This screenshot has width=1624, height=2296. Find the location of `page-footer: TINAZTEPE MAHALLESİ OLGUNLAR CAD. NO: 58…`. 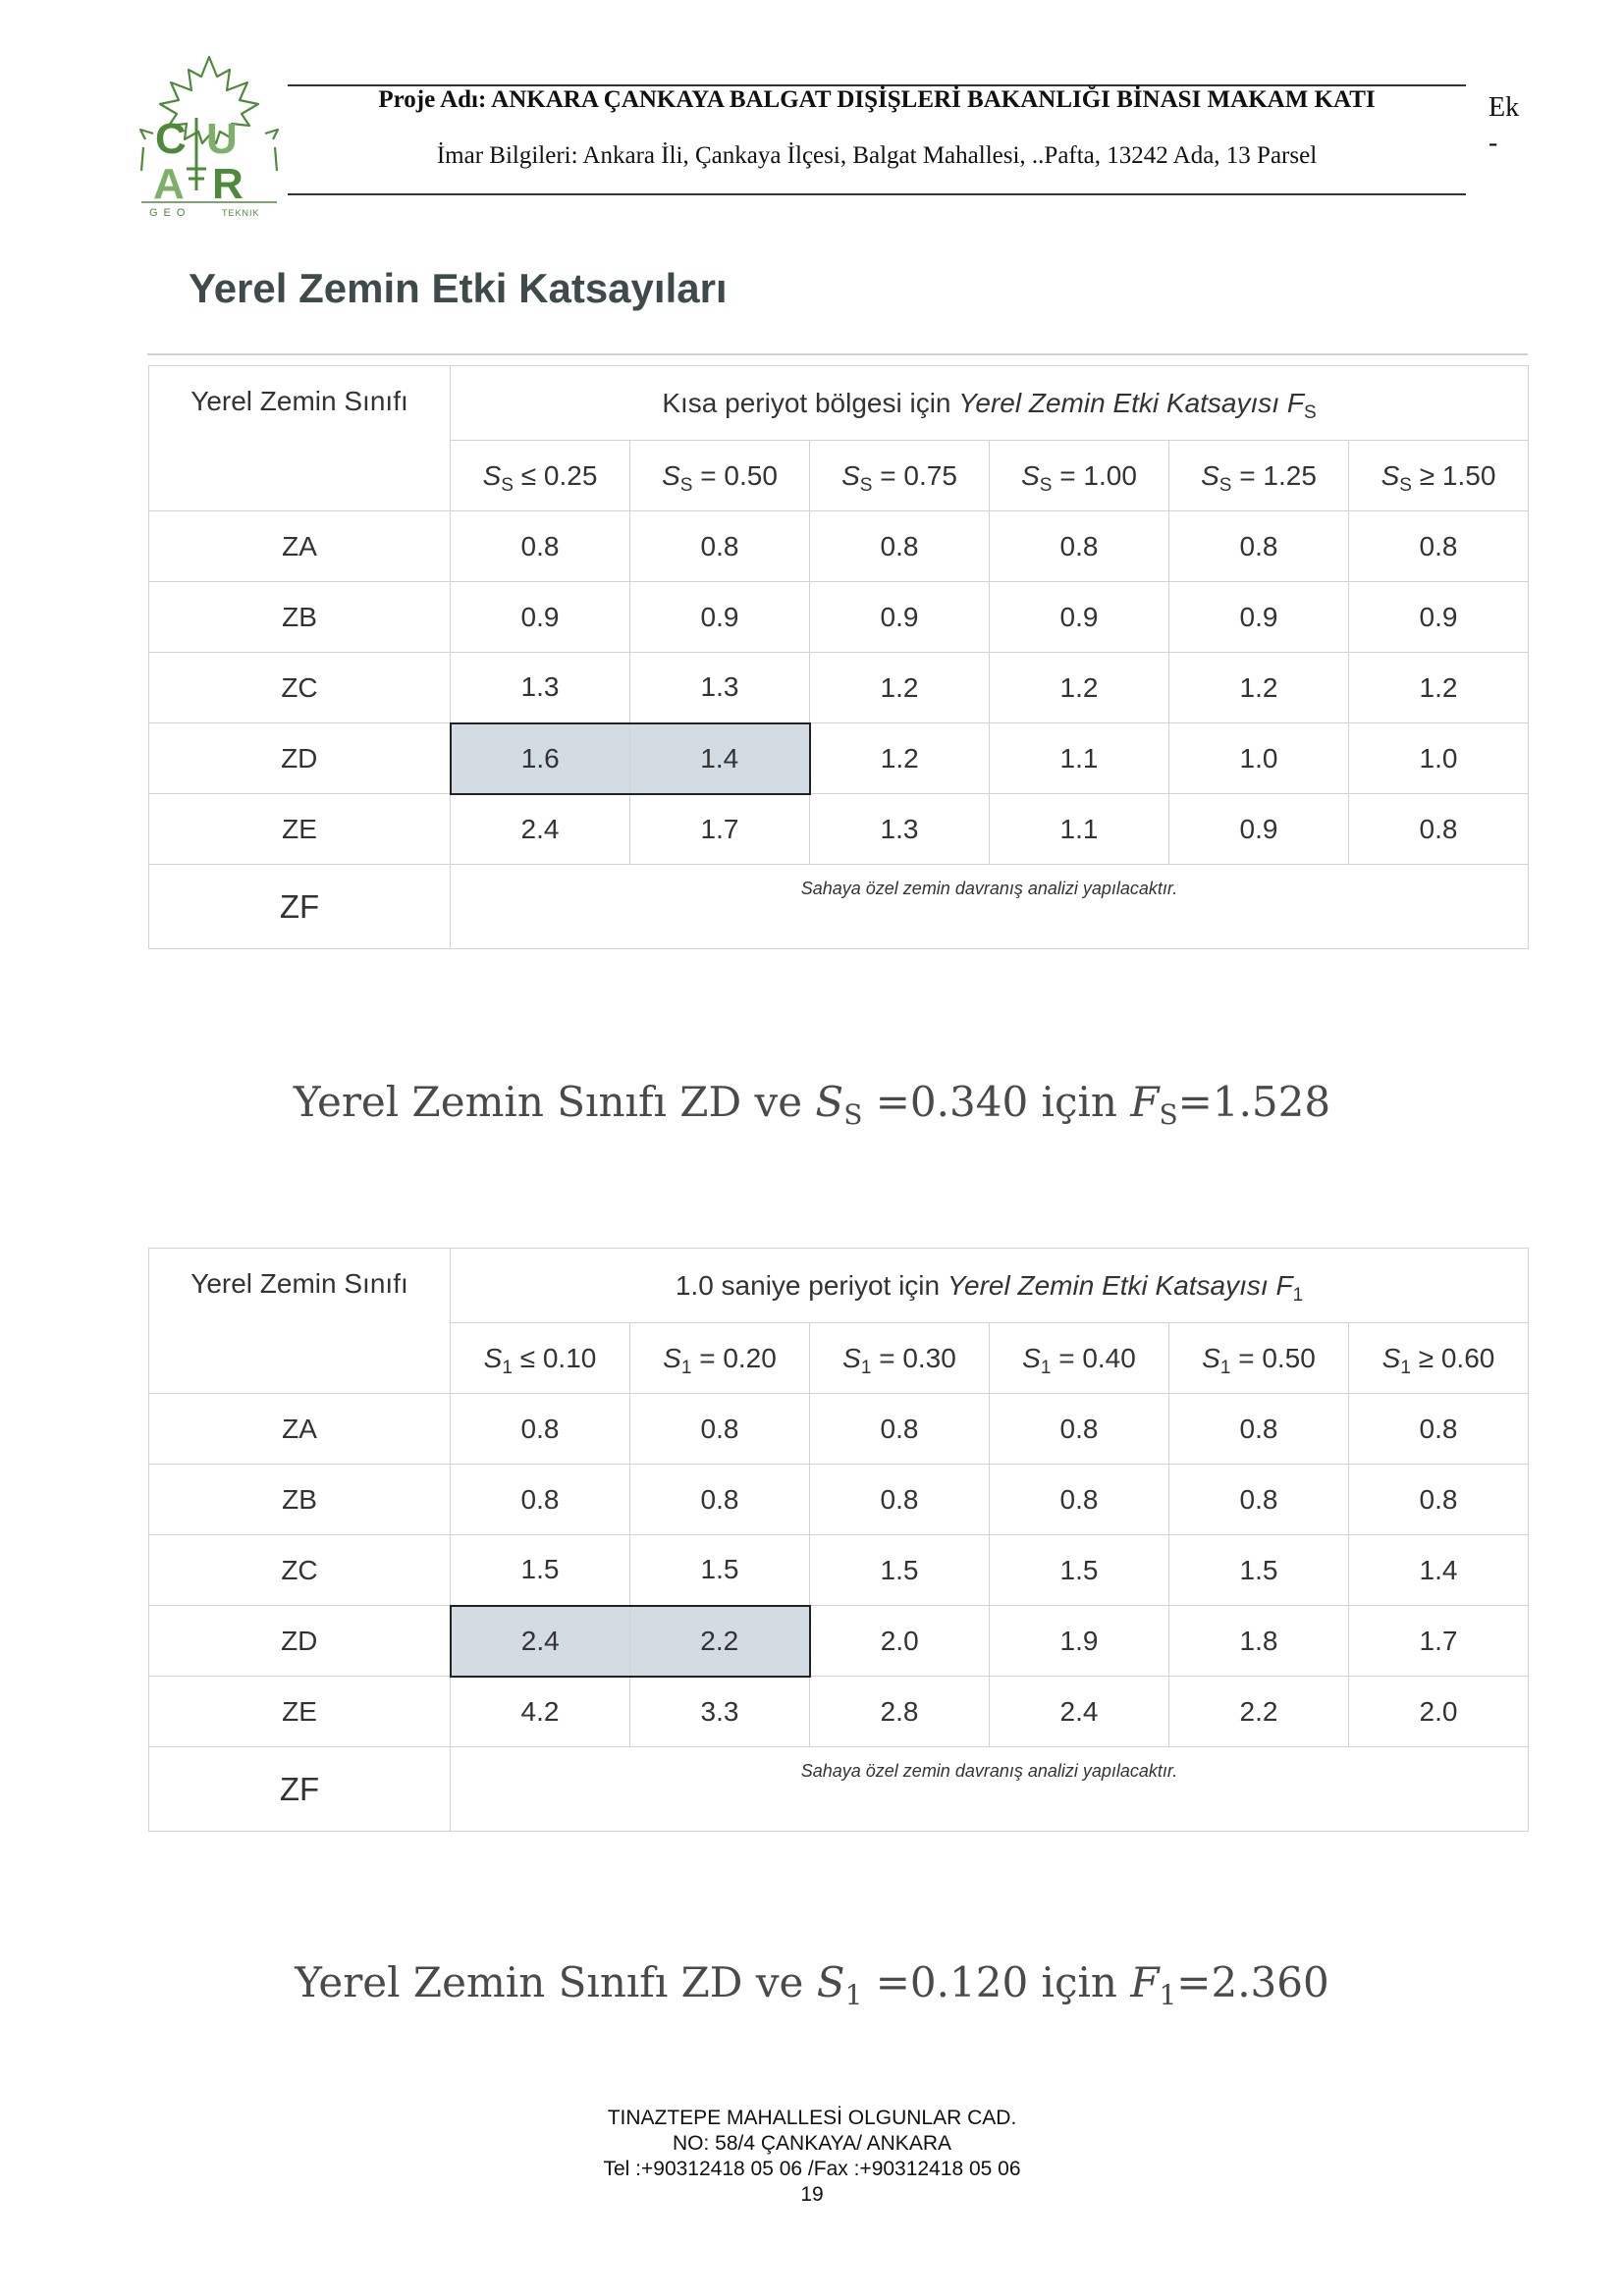

page-footer: TINAZTEPE MAHALLESİ OLGUNLAR CAD. NO: 58… is located at coordinates (812, 2157).